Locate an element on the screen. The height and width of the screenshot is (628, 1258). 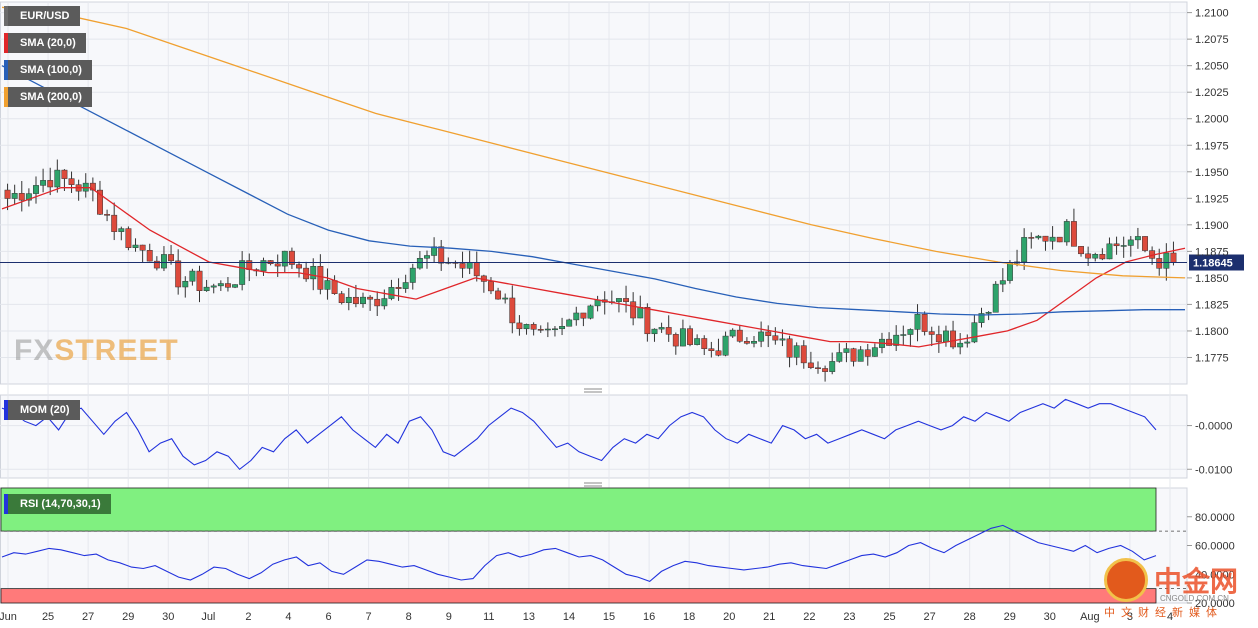
x-tick-label: 23 is located at coordinates (849, 617).